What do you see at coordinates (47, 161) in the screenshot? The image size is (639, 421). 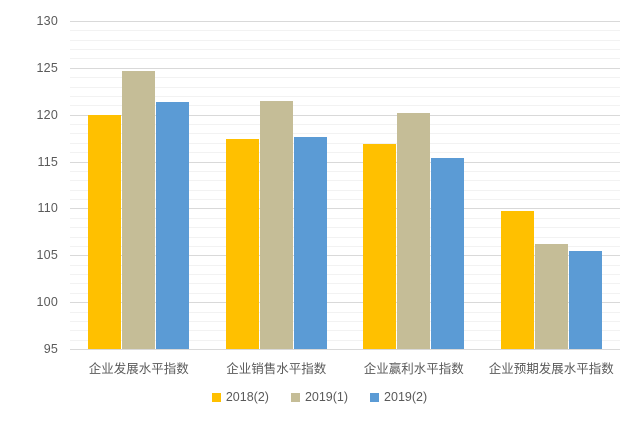 I see `y-tick-label: 115` at bounding box center [47, 161].